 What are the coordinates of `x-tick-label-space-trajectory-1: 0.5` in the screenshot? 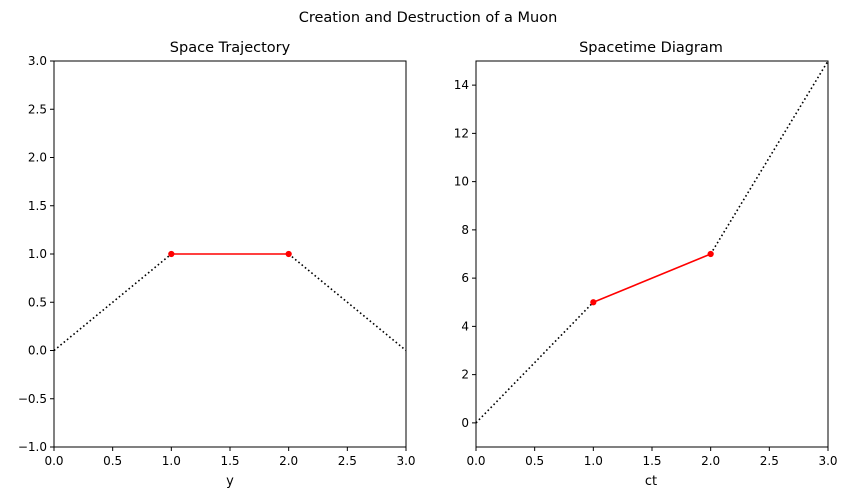 It's located at (112, 461).